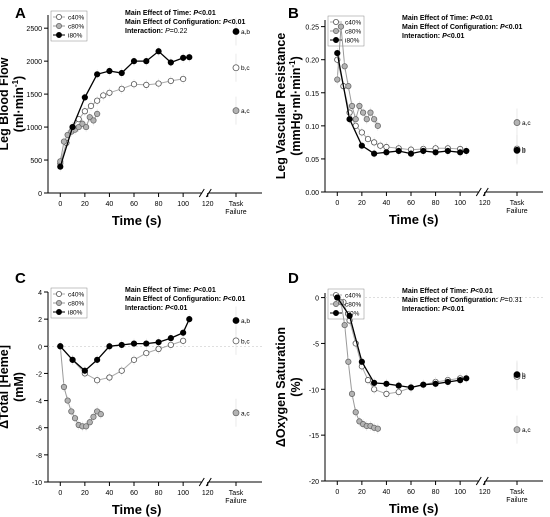 This screenshot has height=517, width=550. Describe the element at coordinates (159, 204) in the screenshot. I see `x-tick-label: 80` at that location.